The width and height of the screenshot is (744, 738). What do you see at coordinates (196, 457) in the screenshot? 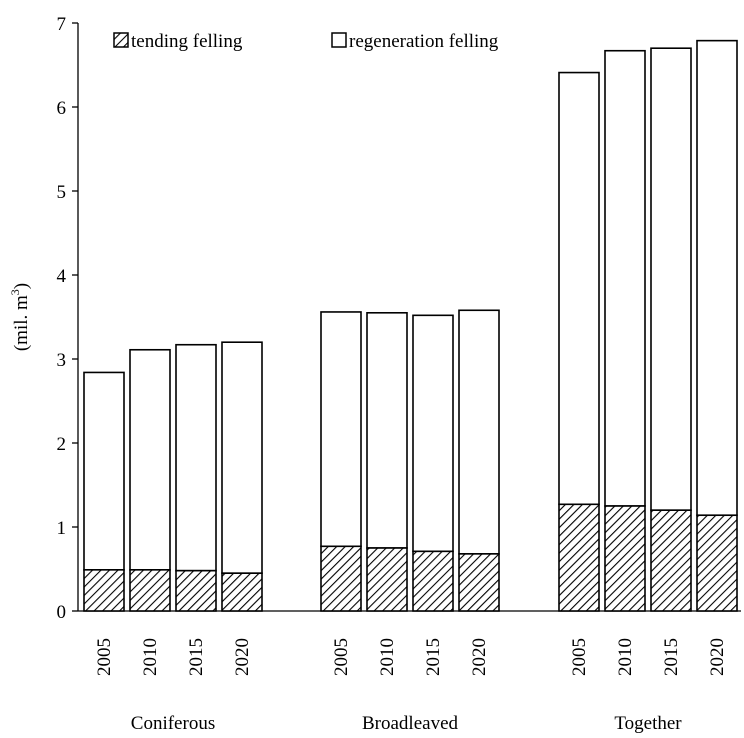
I see `bar-regeneration-coniferous-2015` at bounding box center [196, 457].